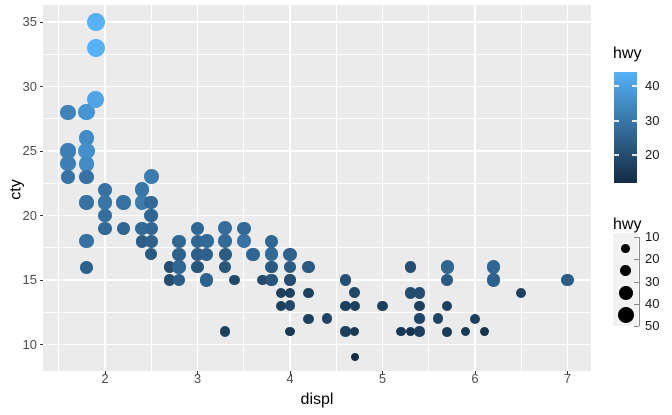  I want to click on x-tick-label: 3, so click(197, 378).